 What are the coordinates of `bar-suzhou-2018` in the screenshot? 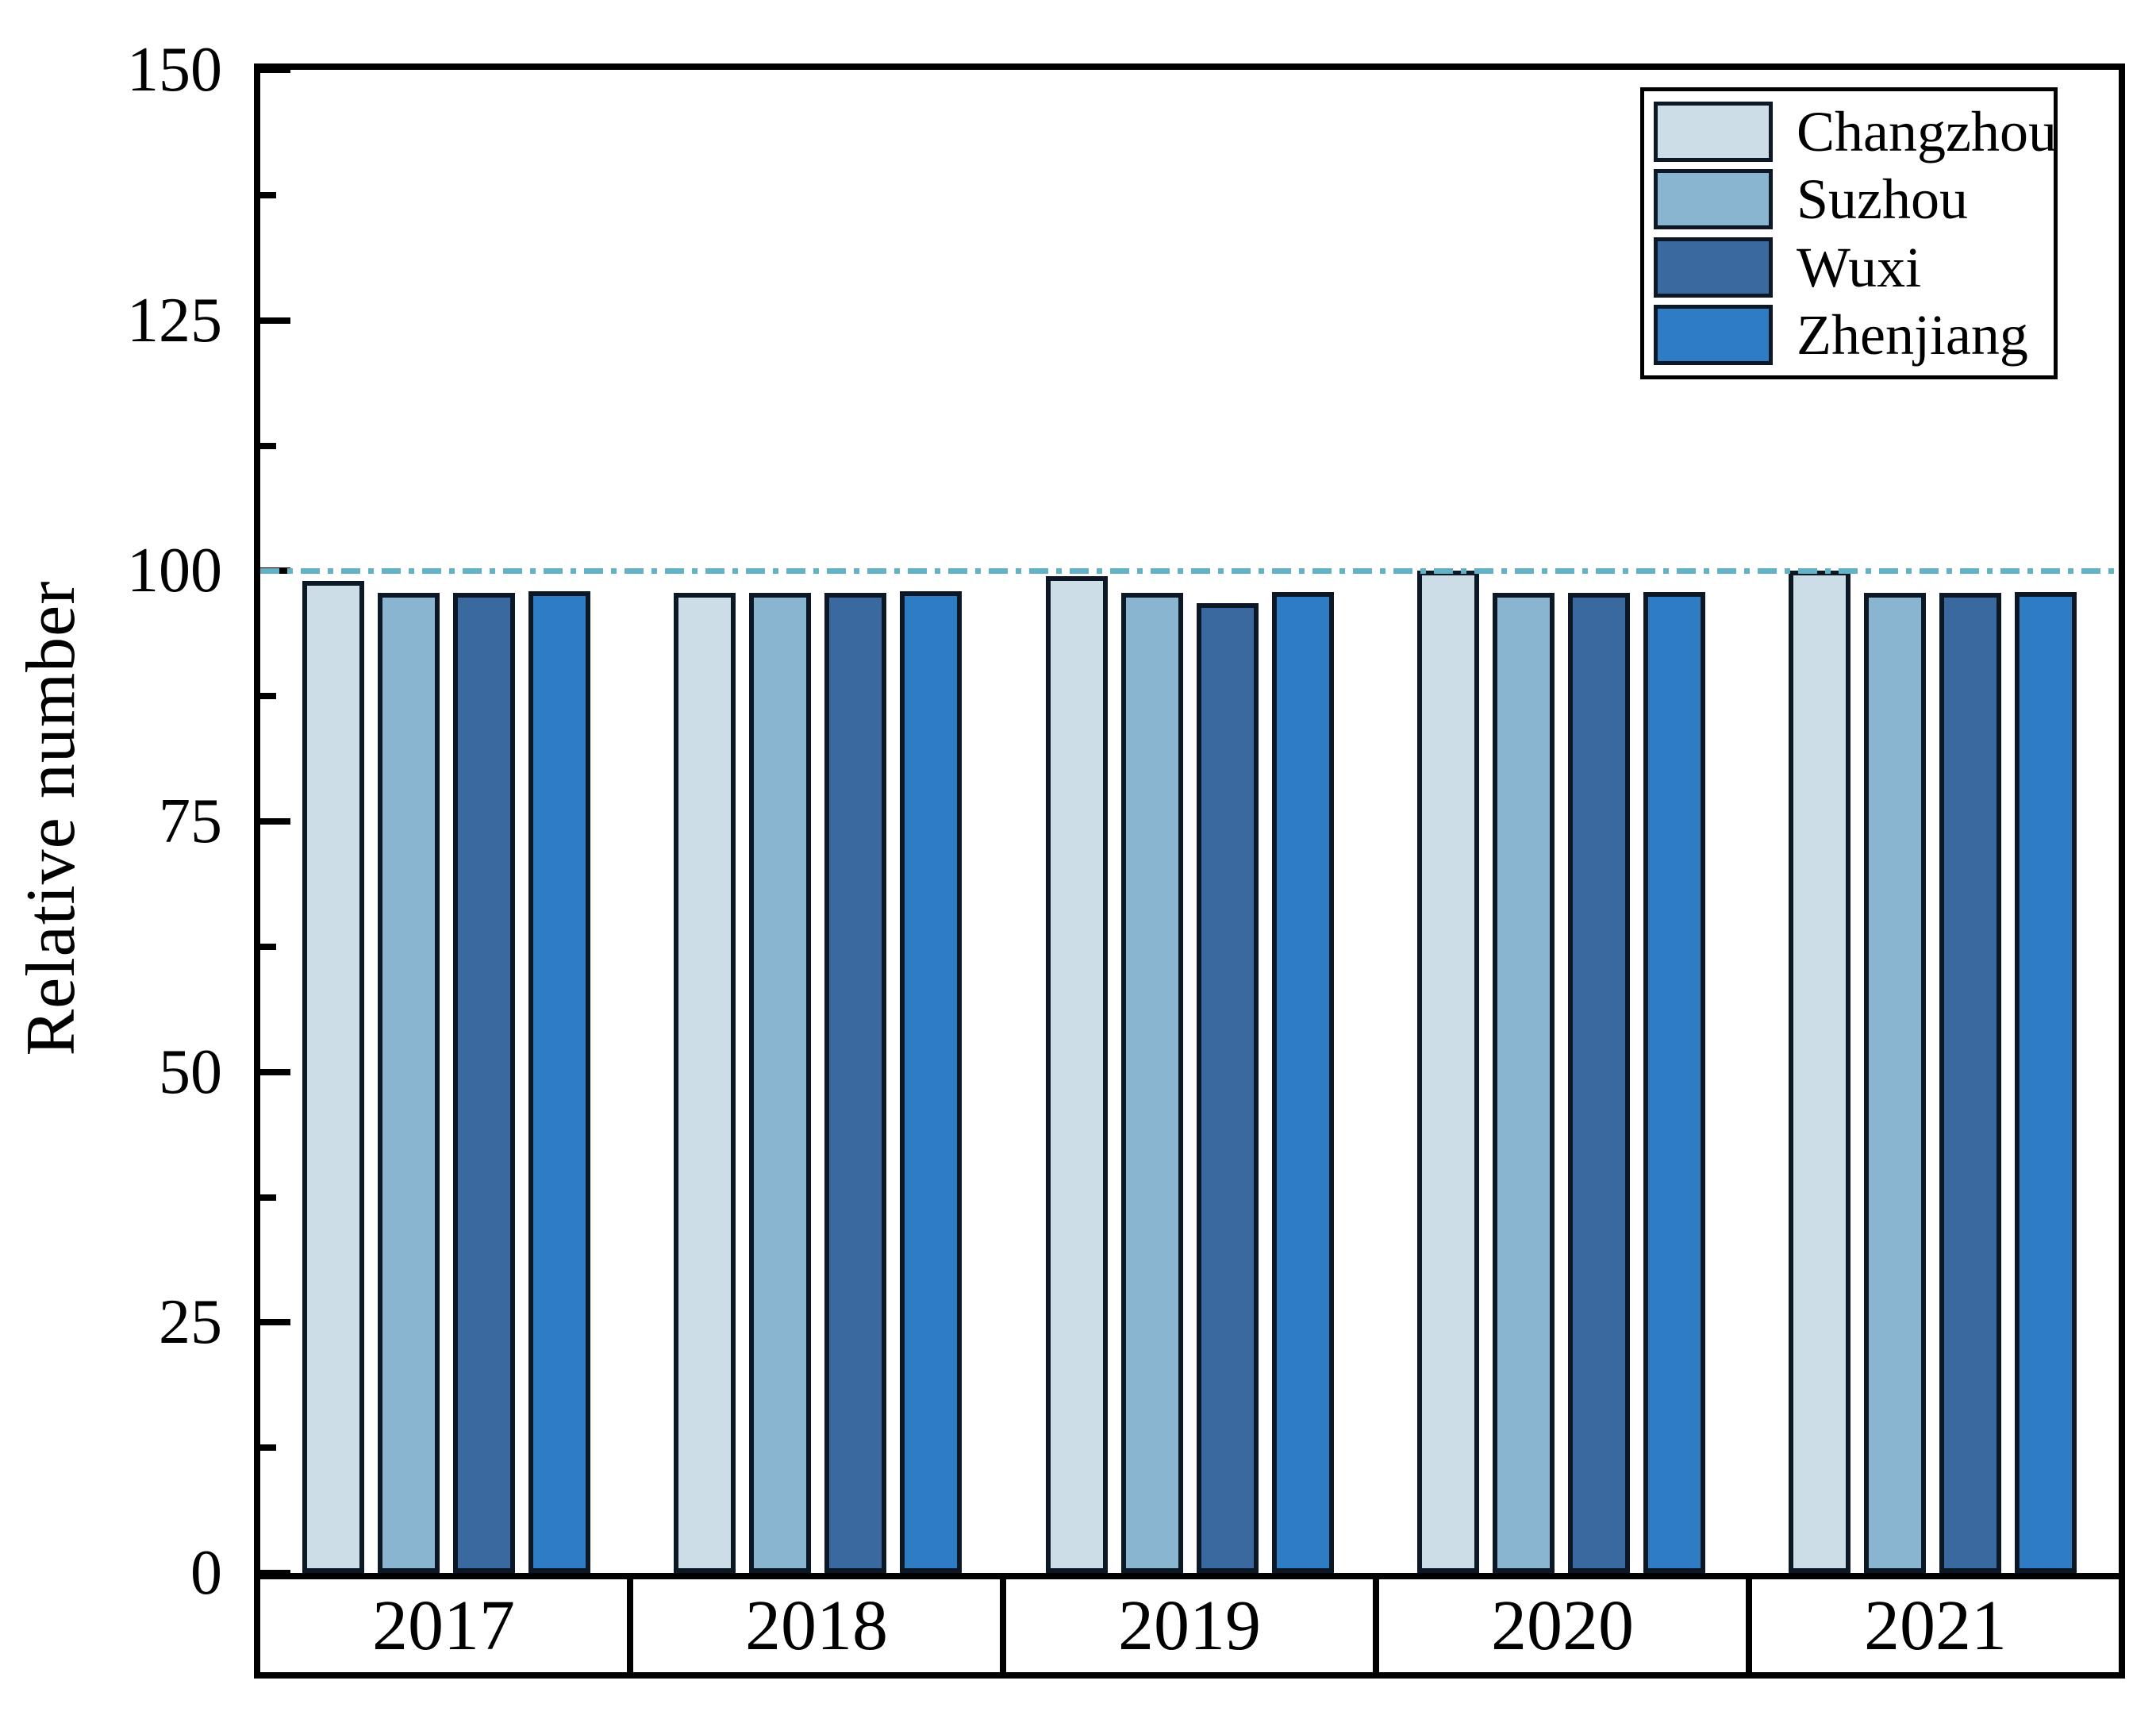 It's located at (780, 1083).